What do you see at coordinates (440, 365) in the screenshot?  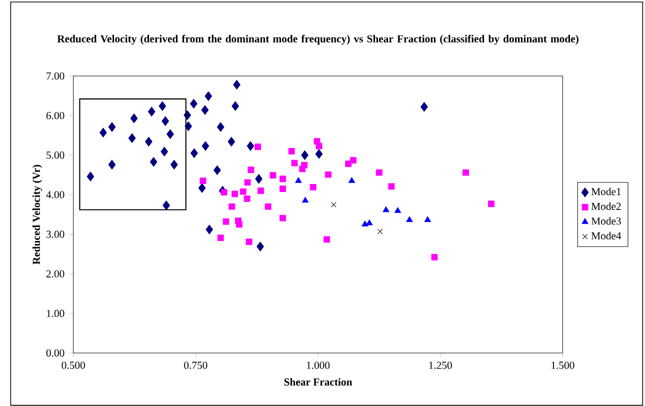 I see `x-tick-label: 1.250` at bounding box center [440, 365].